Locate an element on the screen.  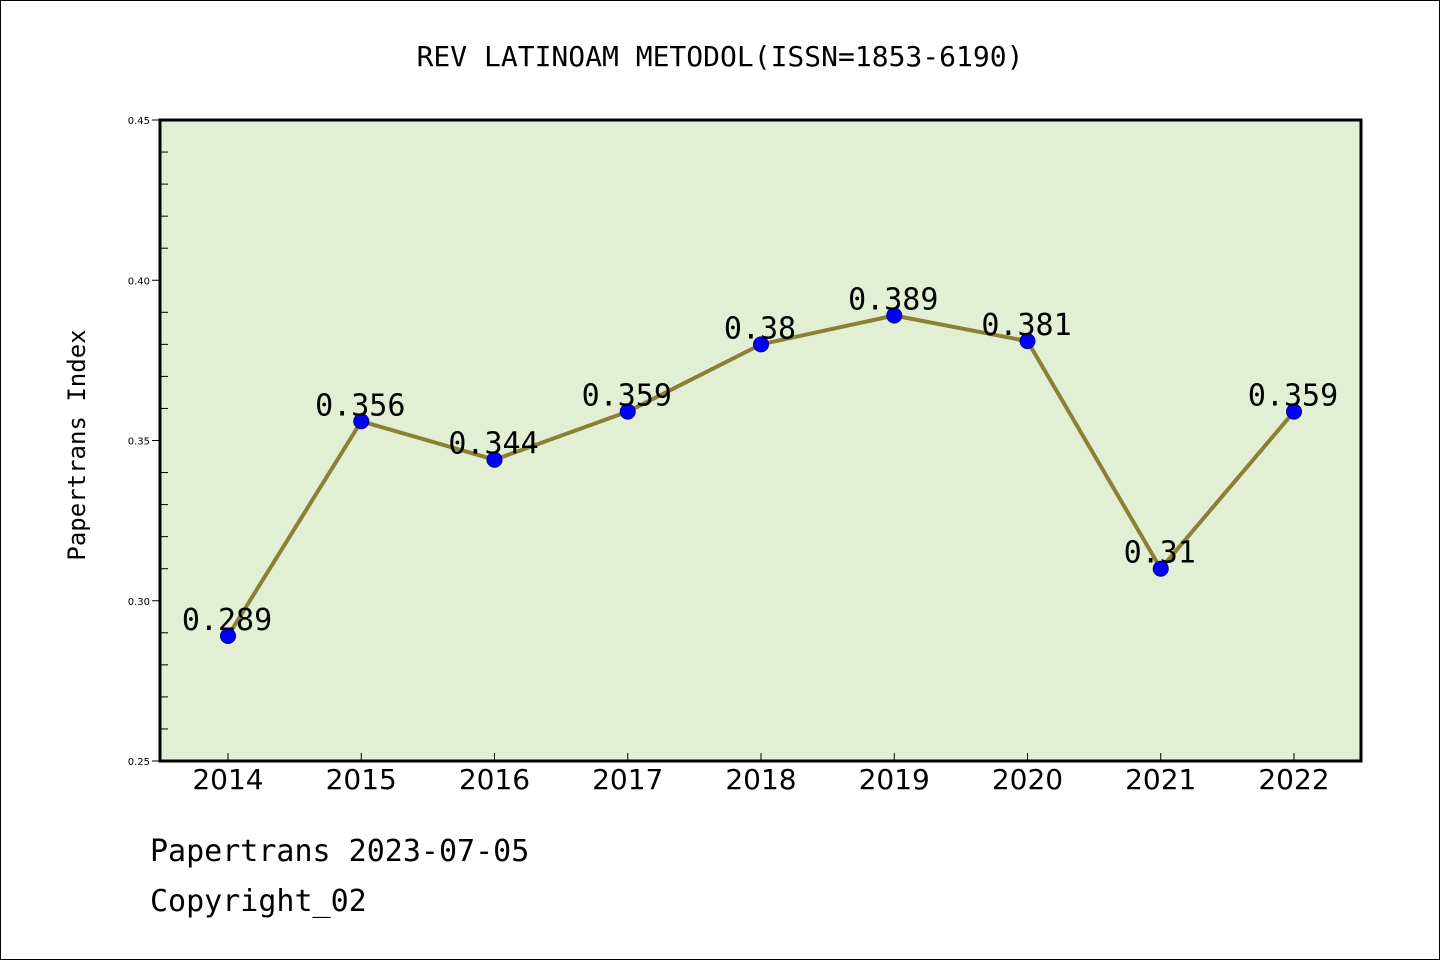
data-label: 0.389 is located at coordinates (893, 300).